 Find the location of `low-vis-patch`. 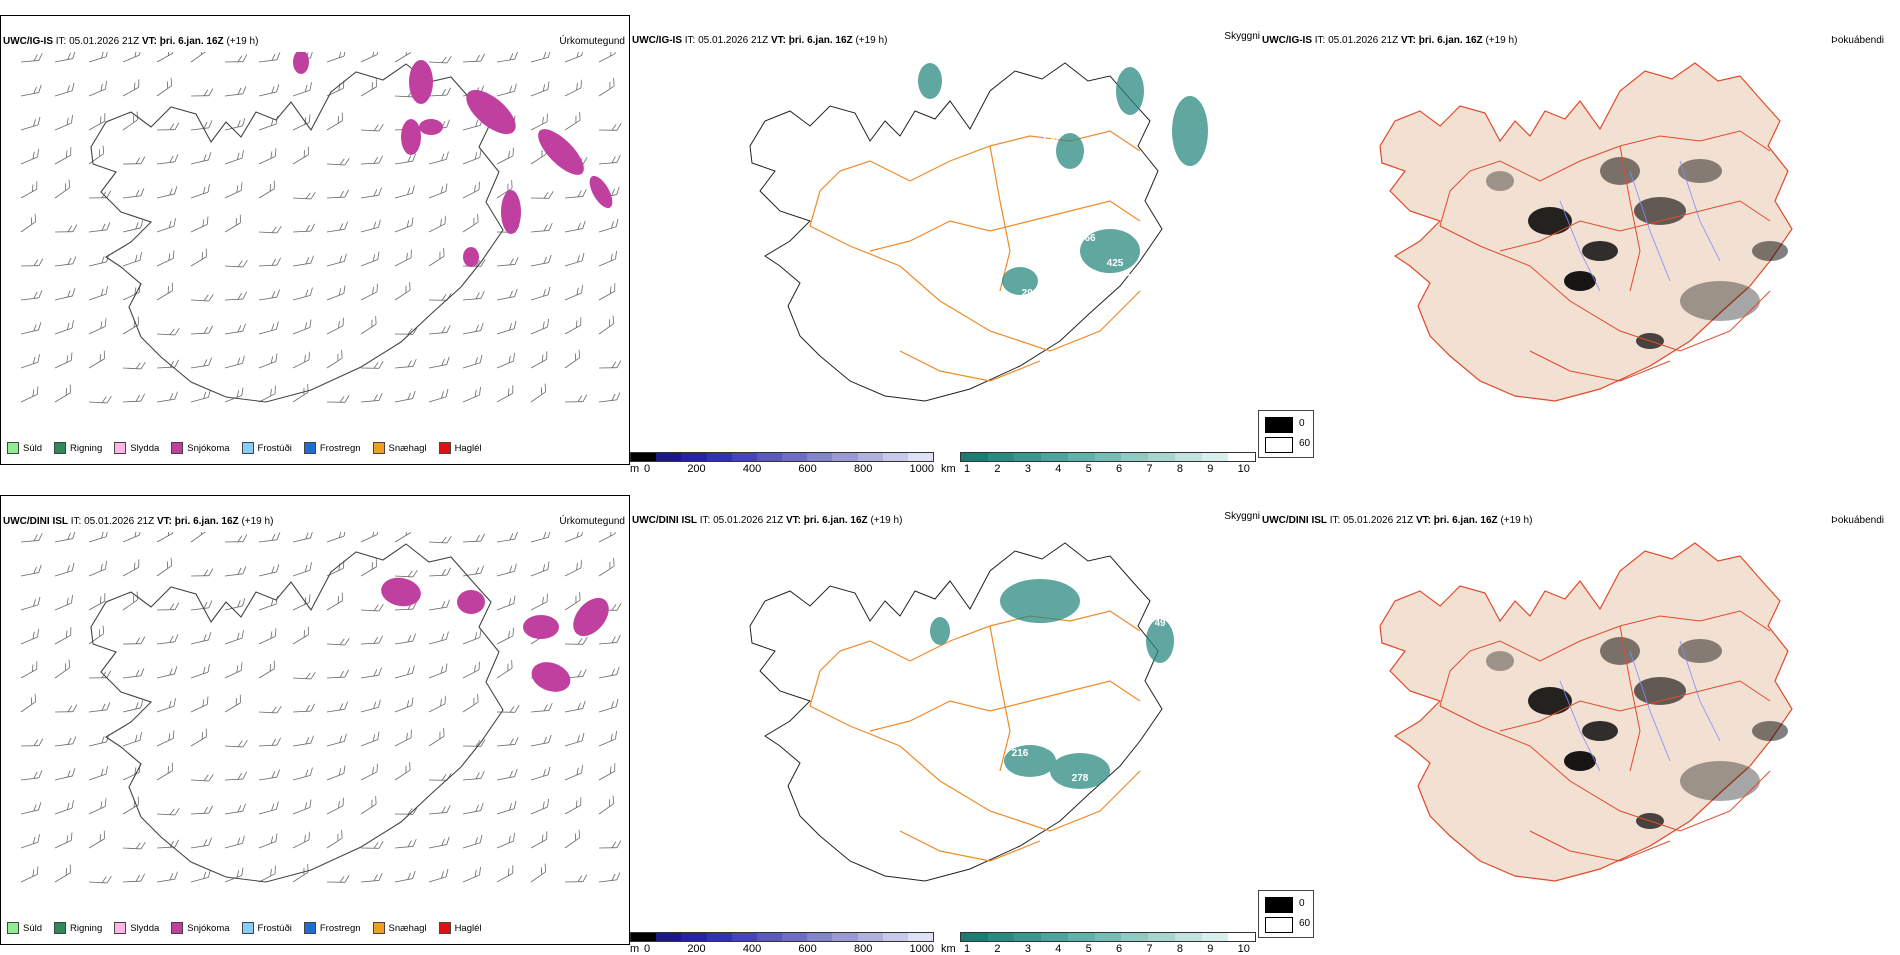

low-vis-patch is located at coordinates (1070, 151).